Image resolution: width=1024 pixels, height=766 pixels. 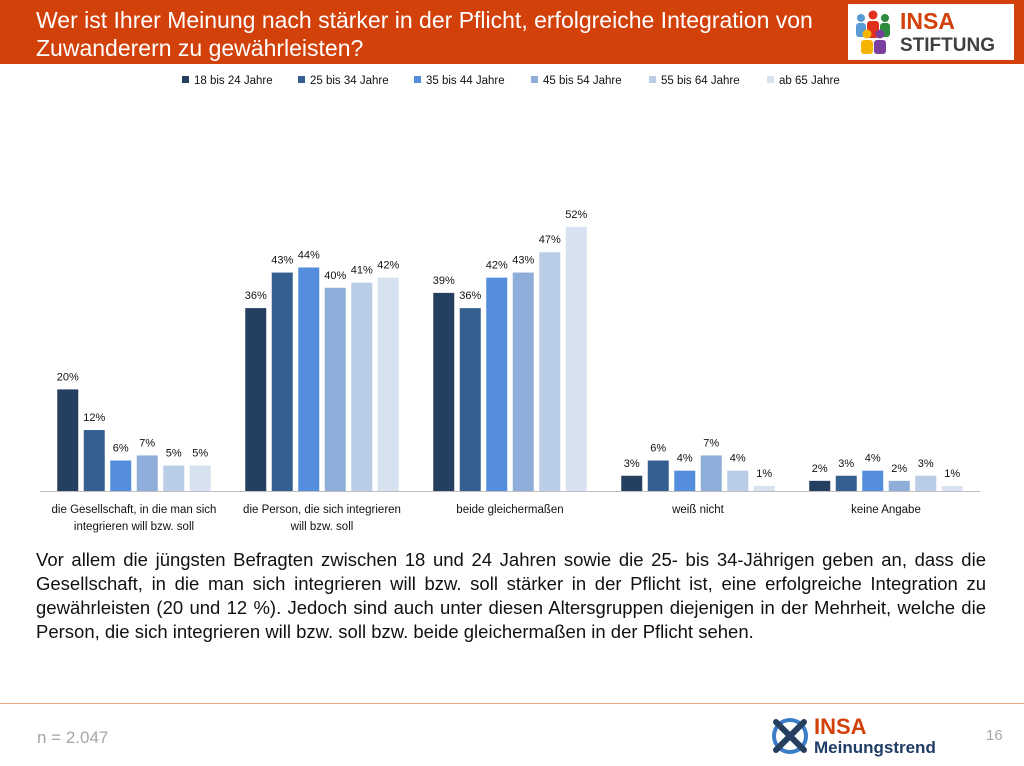 What do you see at coordinates (335, 276) in the screenshot?
I see `value-label: 40%` at bounding box center [335, 276].